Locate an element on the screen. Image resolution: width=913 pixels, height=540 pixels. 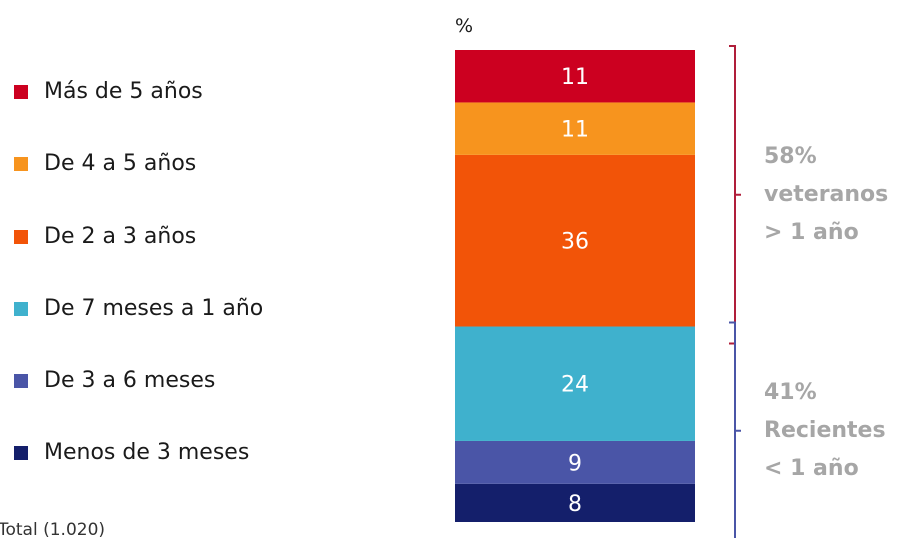
group-label-line: < 1 año is located at coordinates (811, 468).